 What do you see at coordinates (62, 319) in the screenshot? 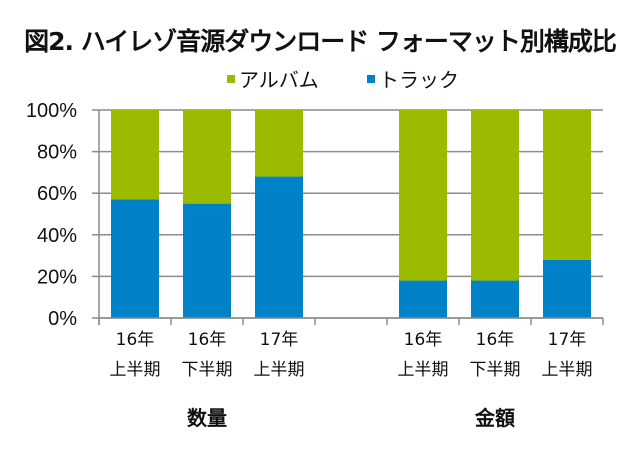
I see `y-tick-label: 0%` at bounding box center [62, 319].